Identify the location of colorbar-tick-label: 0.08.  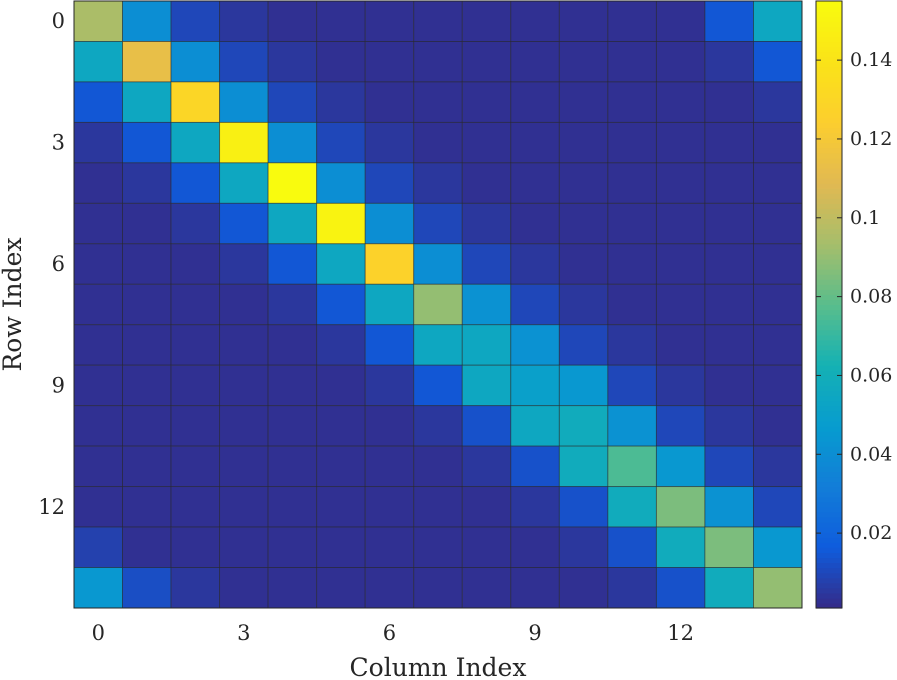
(871, 297).